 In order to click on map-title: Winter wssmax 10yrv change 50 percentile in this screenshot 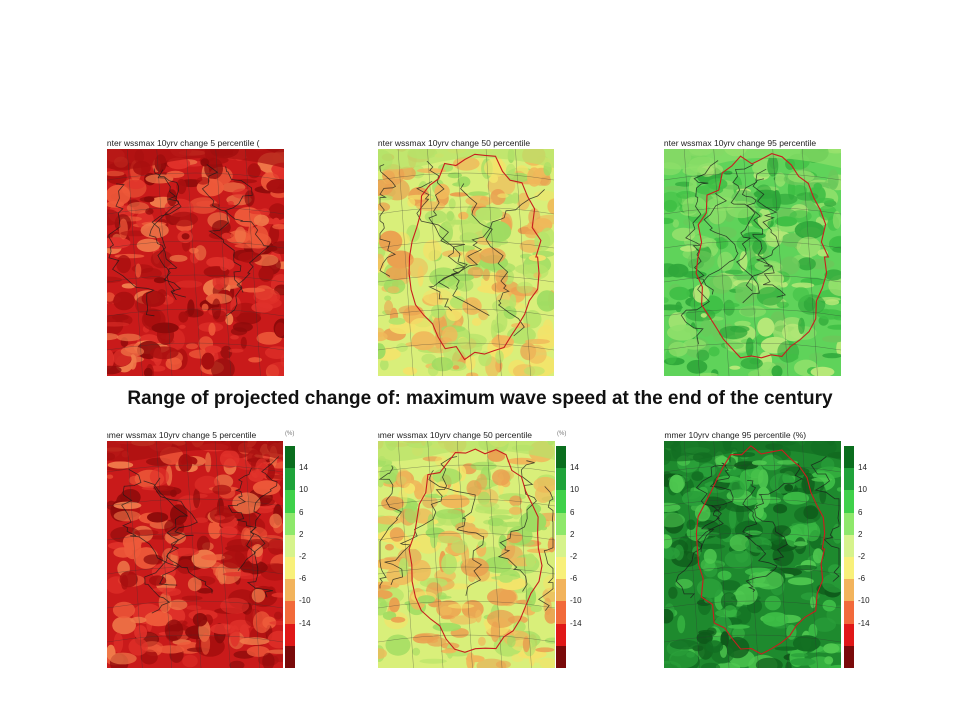, I will do `click(466, 143)`.